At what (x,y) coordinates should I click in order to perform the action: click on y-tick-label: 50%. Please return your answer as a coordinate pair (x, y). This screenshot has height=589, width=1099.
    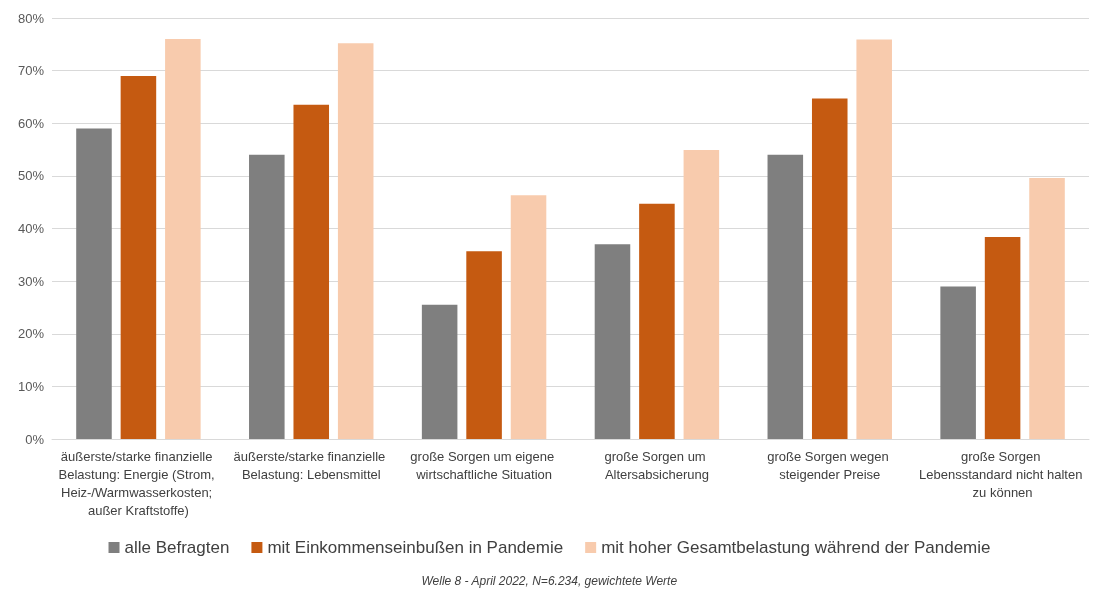
    Looking at the image, I should click on (31, 176).